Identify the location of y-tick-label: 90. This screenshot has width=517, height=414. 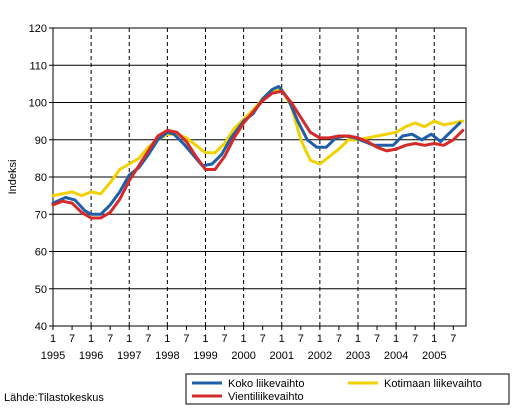
(41, 141).